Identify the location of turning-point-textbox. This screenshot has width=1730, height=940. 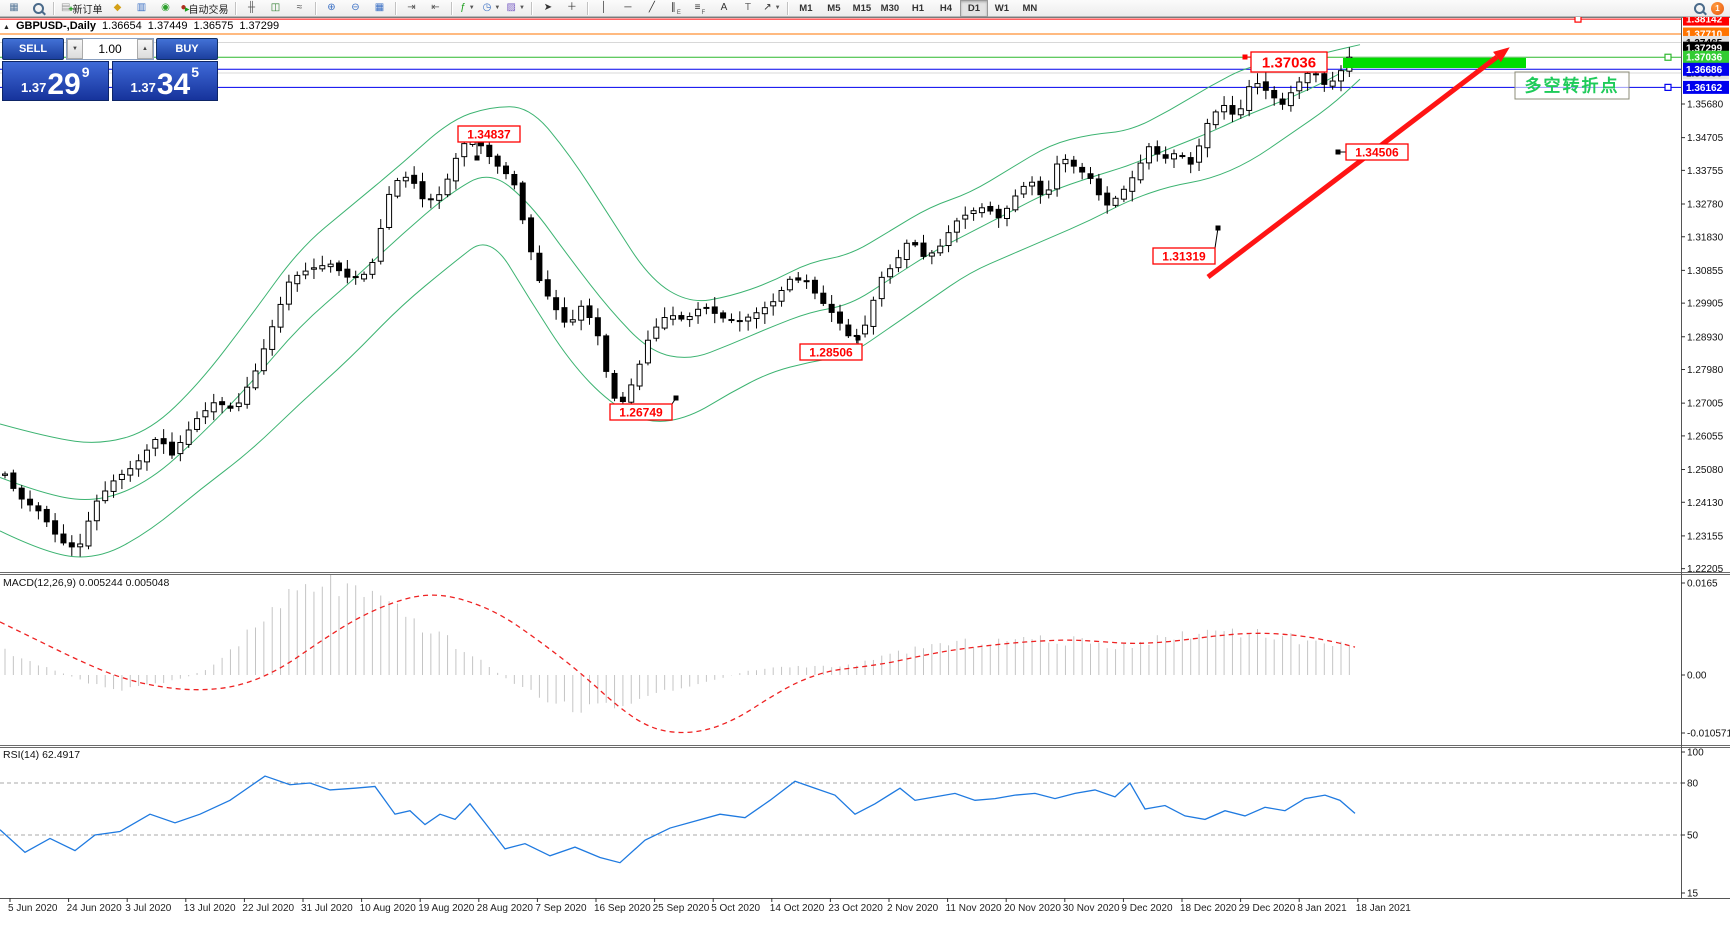
(1572, 85).